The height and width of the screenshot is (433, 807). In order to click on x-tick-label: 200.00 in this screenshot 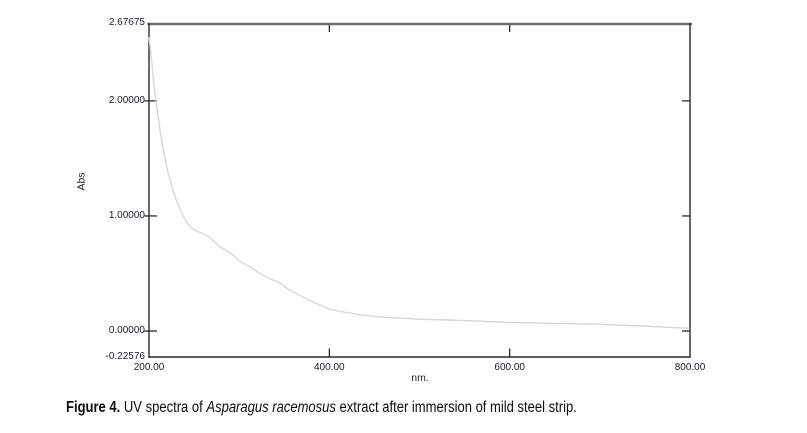, I will do `click(149, 367)`.